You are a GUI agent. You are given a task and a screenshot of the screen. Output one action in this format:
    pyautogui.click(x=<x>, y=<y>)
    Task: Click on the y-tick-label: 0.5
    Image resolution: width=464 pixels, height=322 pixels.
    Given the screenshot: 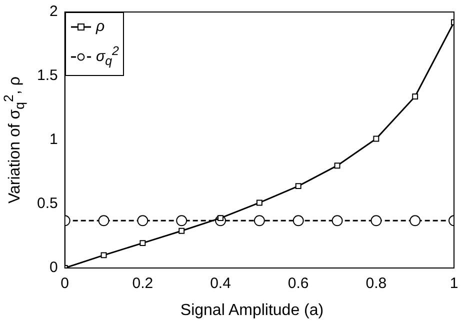 What is the action you would take?
    pyautogui.click(x=47, y=203)
    